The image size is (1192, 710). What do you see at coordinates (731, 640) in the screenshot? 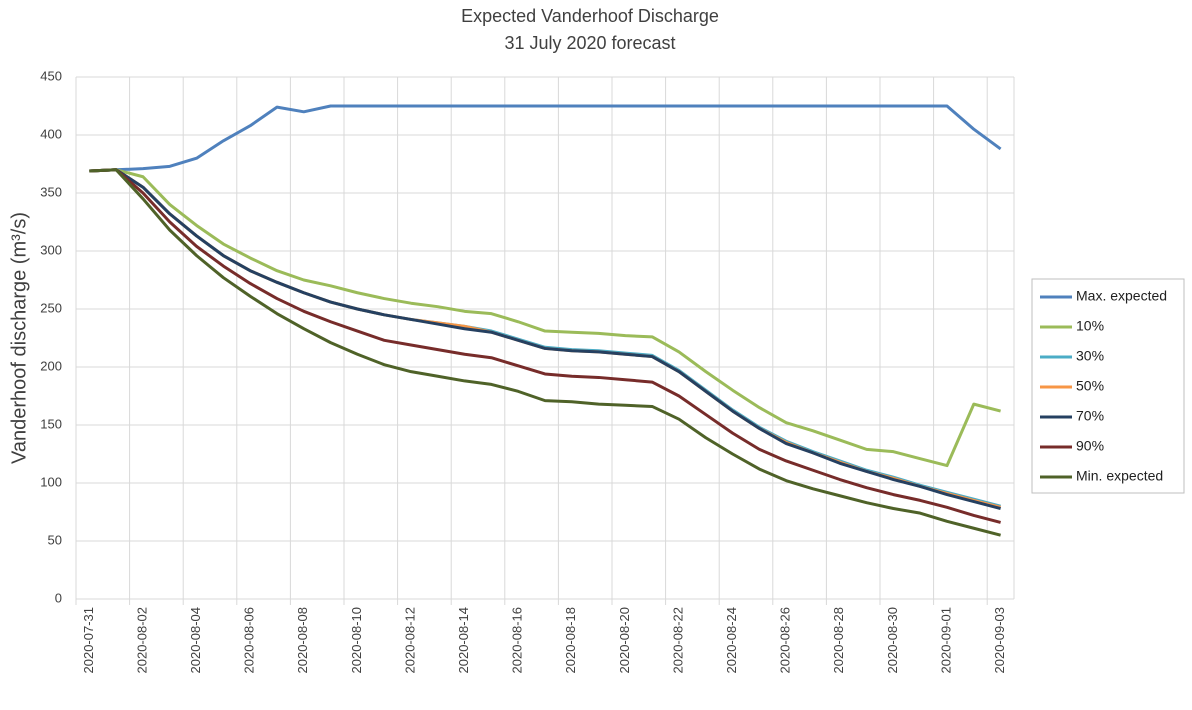
I see `x-tick-label: 2020-08-24` at bounding box center [731, 640].